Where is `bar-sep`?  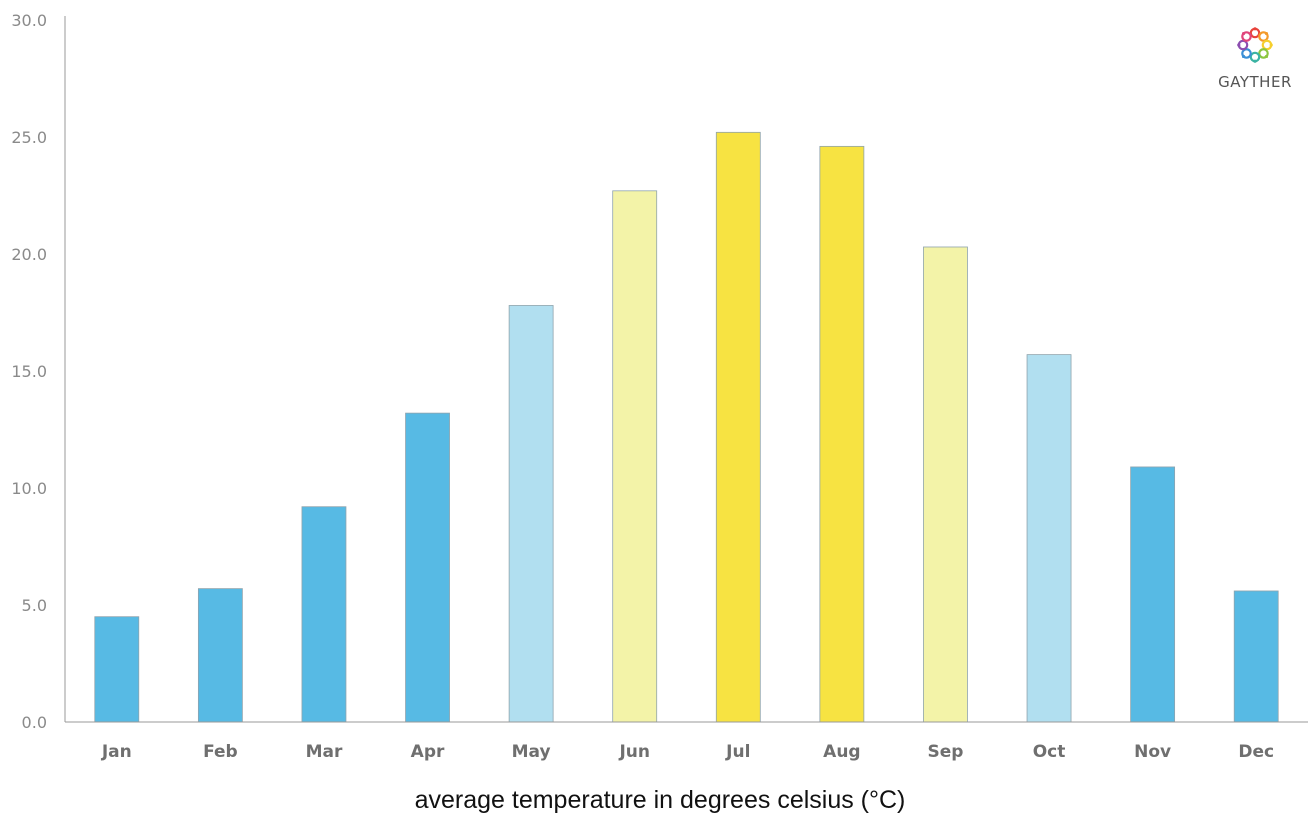
bar-sep is located at coordinates (945, 484).